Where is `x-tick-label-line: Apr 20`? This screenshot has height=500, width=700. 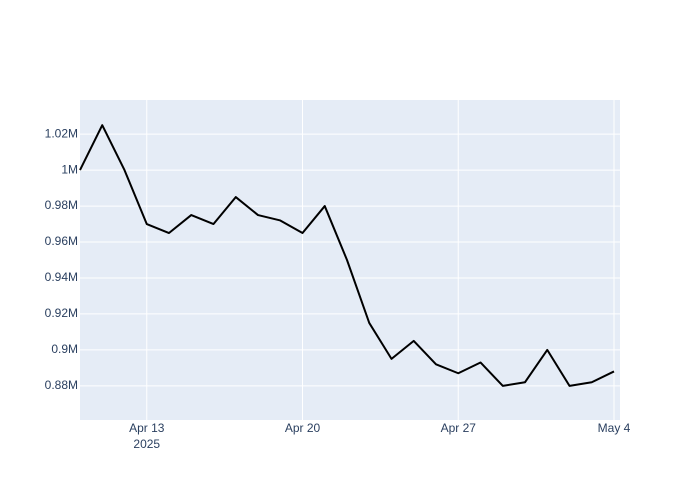 x-tick-label-line: Apr 20 is located at coordinates (303, 428).